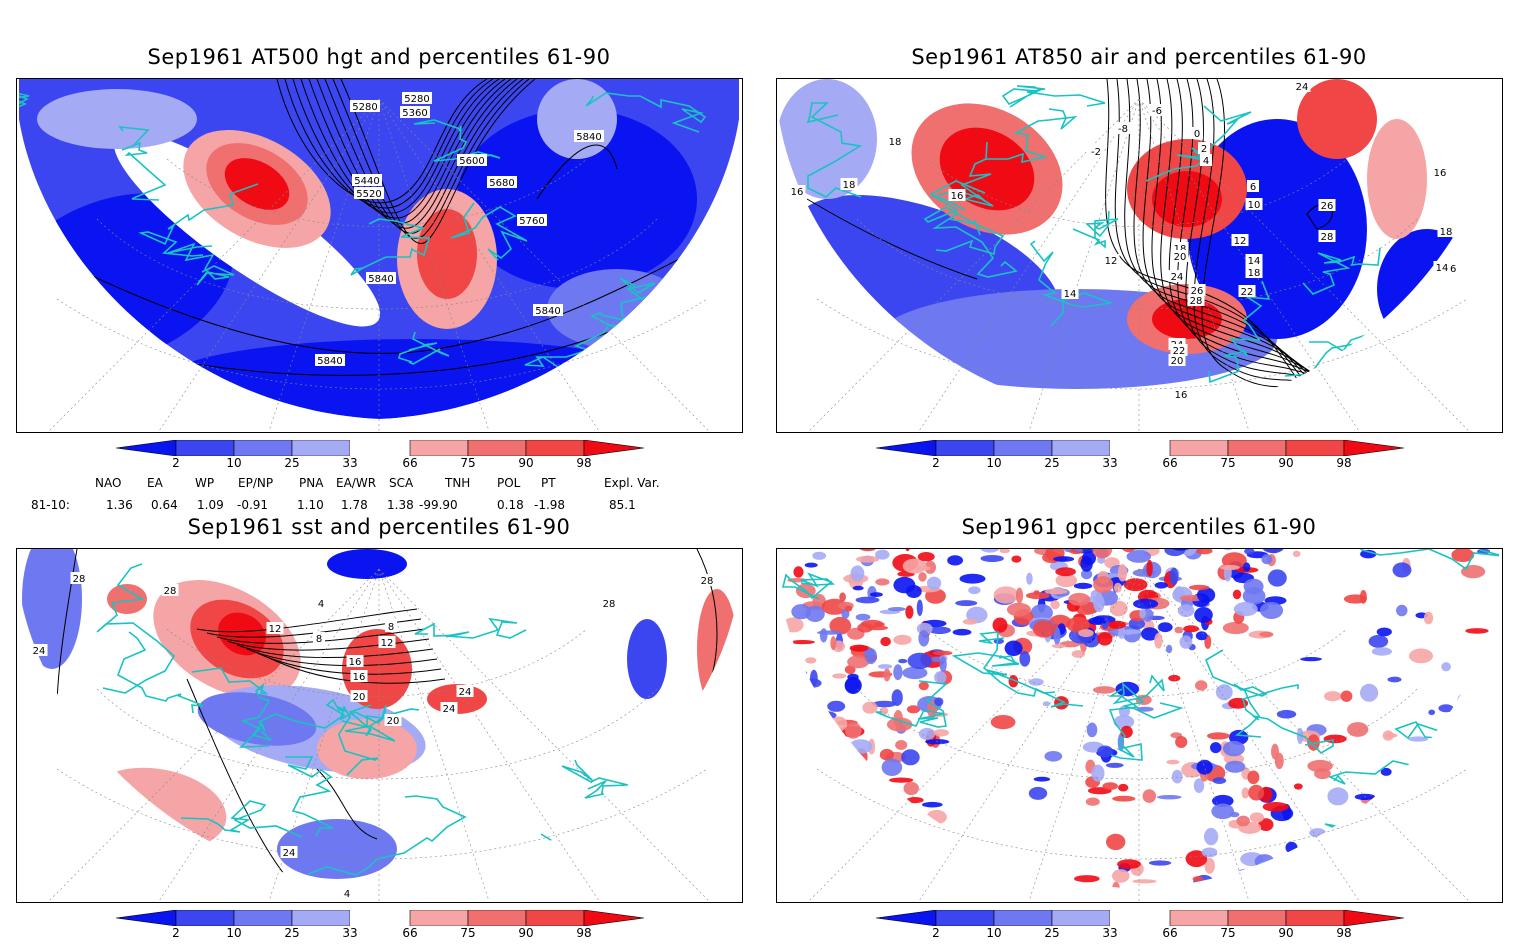 Image resolution: width=1520 pixels, height=944 pixels. What do you see at coordinates (936, 463) in the screenshot?
I see `colorbar-tick-label: 2` at bounding box center [936, 463].